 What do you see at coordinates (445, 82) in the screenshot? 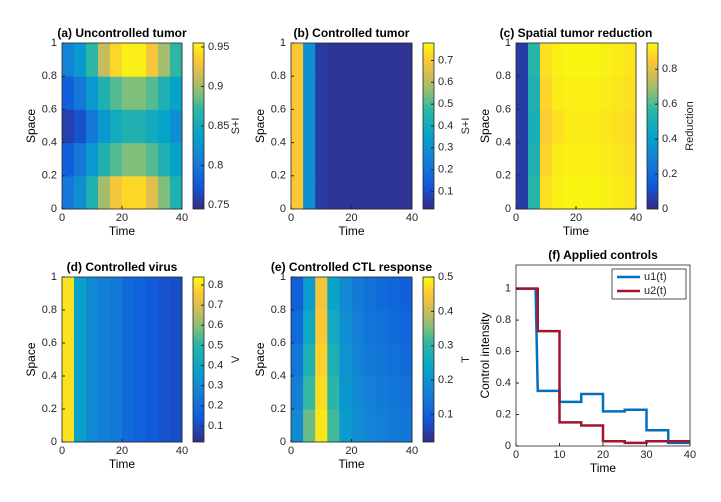
I see `colorbar-tick-label: 0.6` at bounding box center [445, 82].